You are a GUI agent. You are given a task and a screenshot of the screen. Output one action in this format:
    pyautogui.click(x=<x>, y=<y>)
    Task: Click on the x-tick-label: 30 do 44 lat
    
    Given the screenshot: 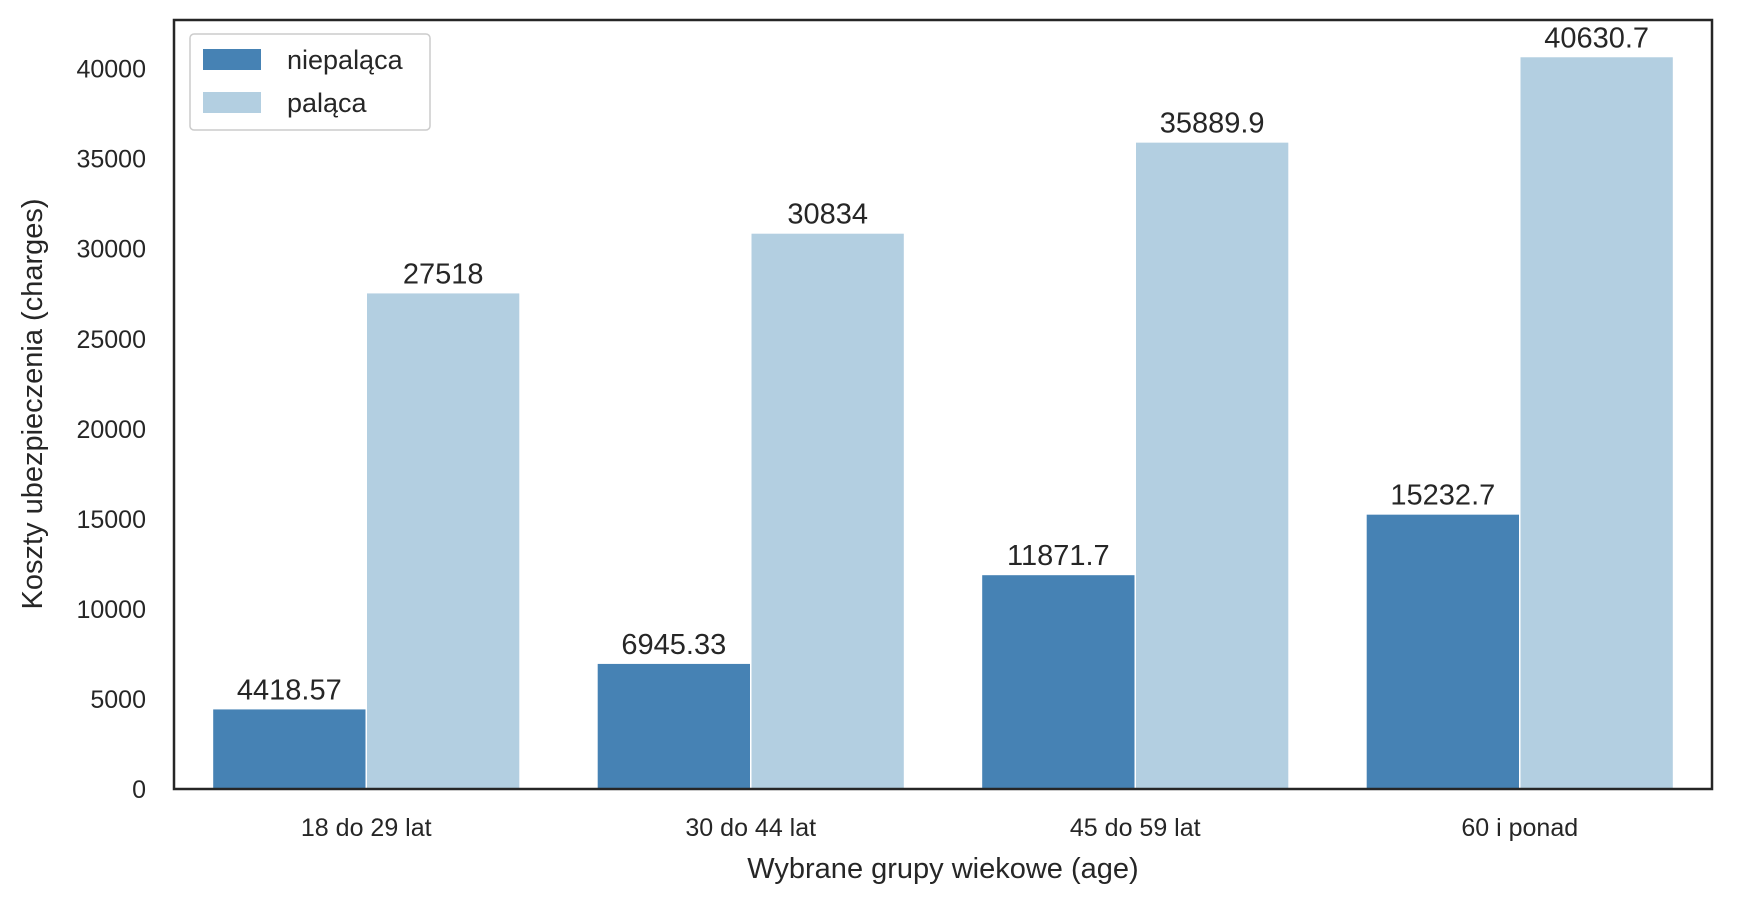 What is the action you would take?
    pyautogui.click(x=750, y=828)
    